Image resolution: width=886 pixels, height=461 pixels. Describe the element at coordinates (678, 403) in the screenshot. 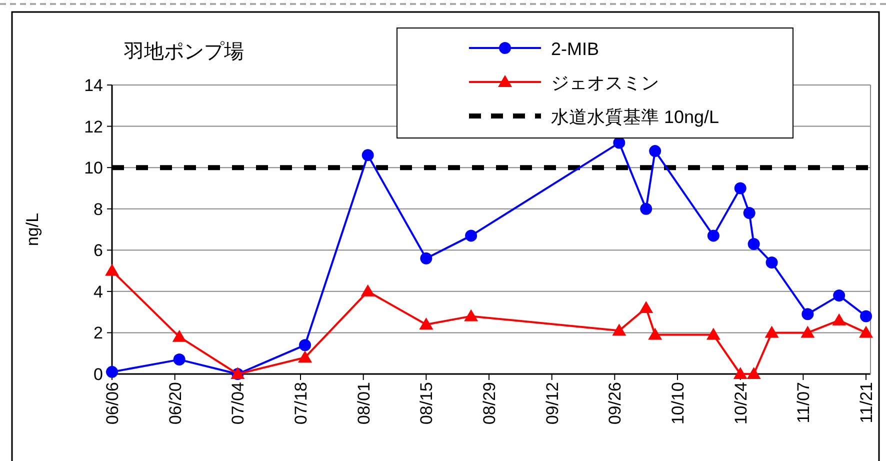

I see `x-tick-label: 10/10` at that location.